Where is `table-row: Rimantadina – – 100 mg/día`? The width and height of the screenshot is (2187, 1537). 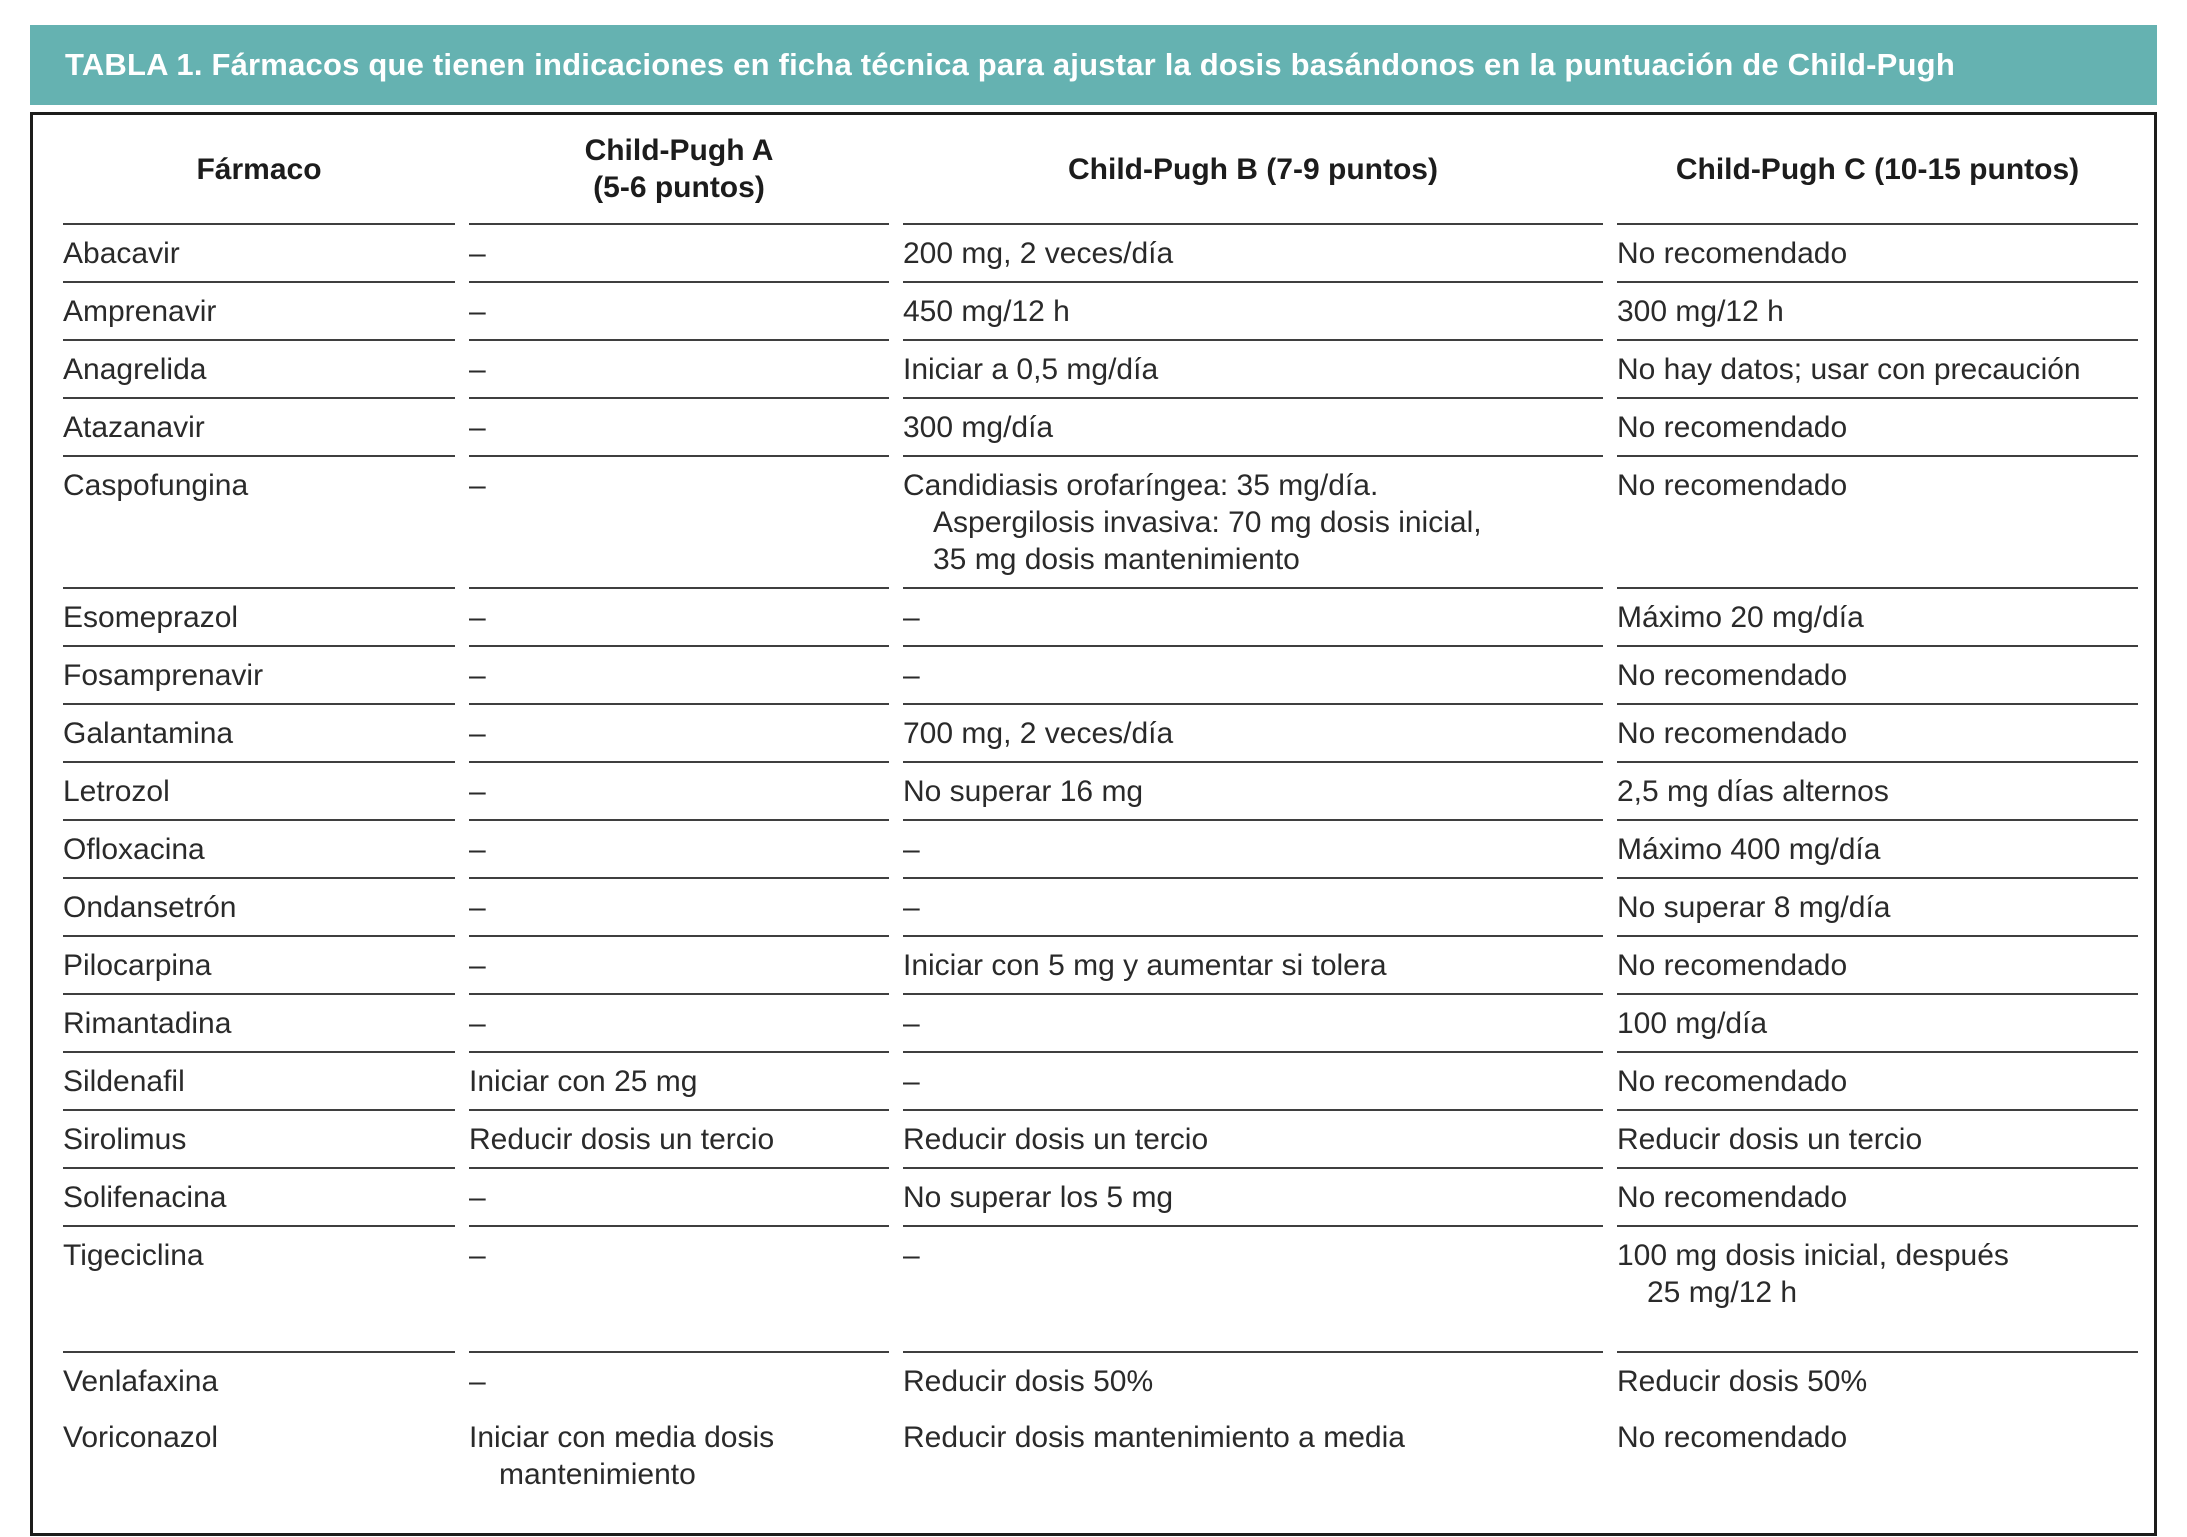
table-row: Rimantadina – – 100 mg/día is located at coordinates (1093, 1024).